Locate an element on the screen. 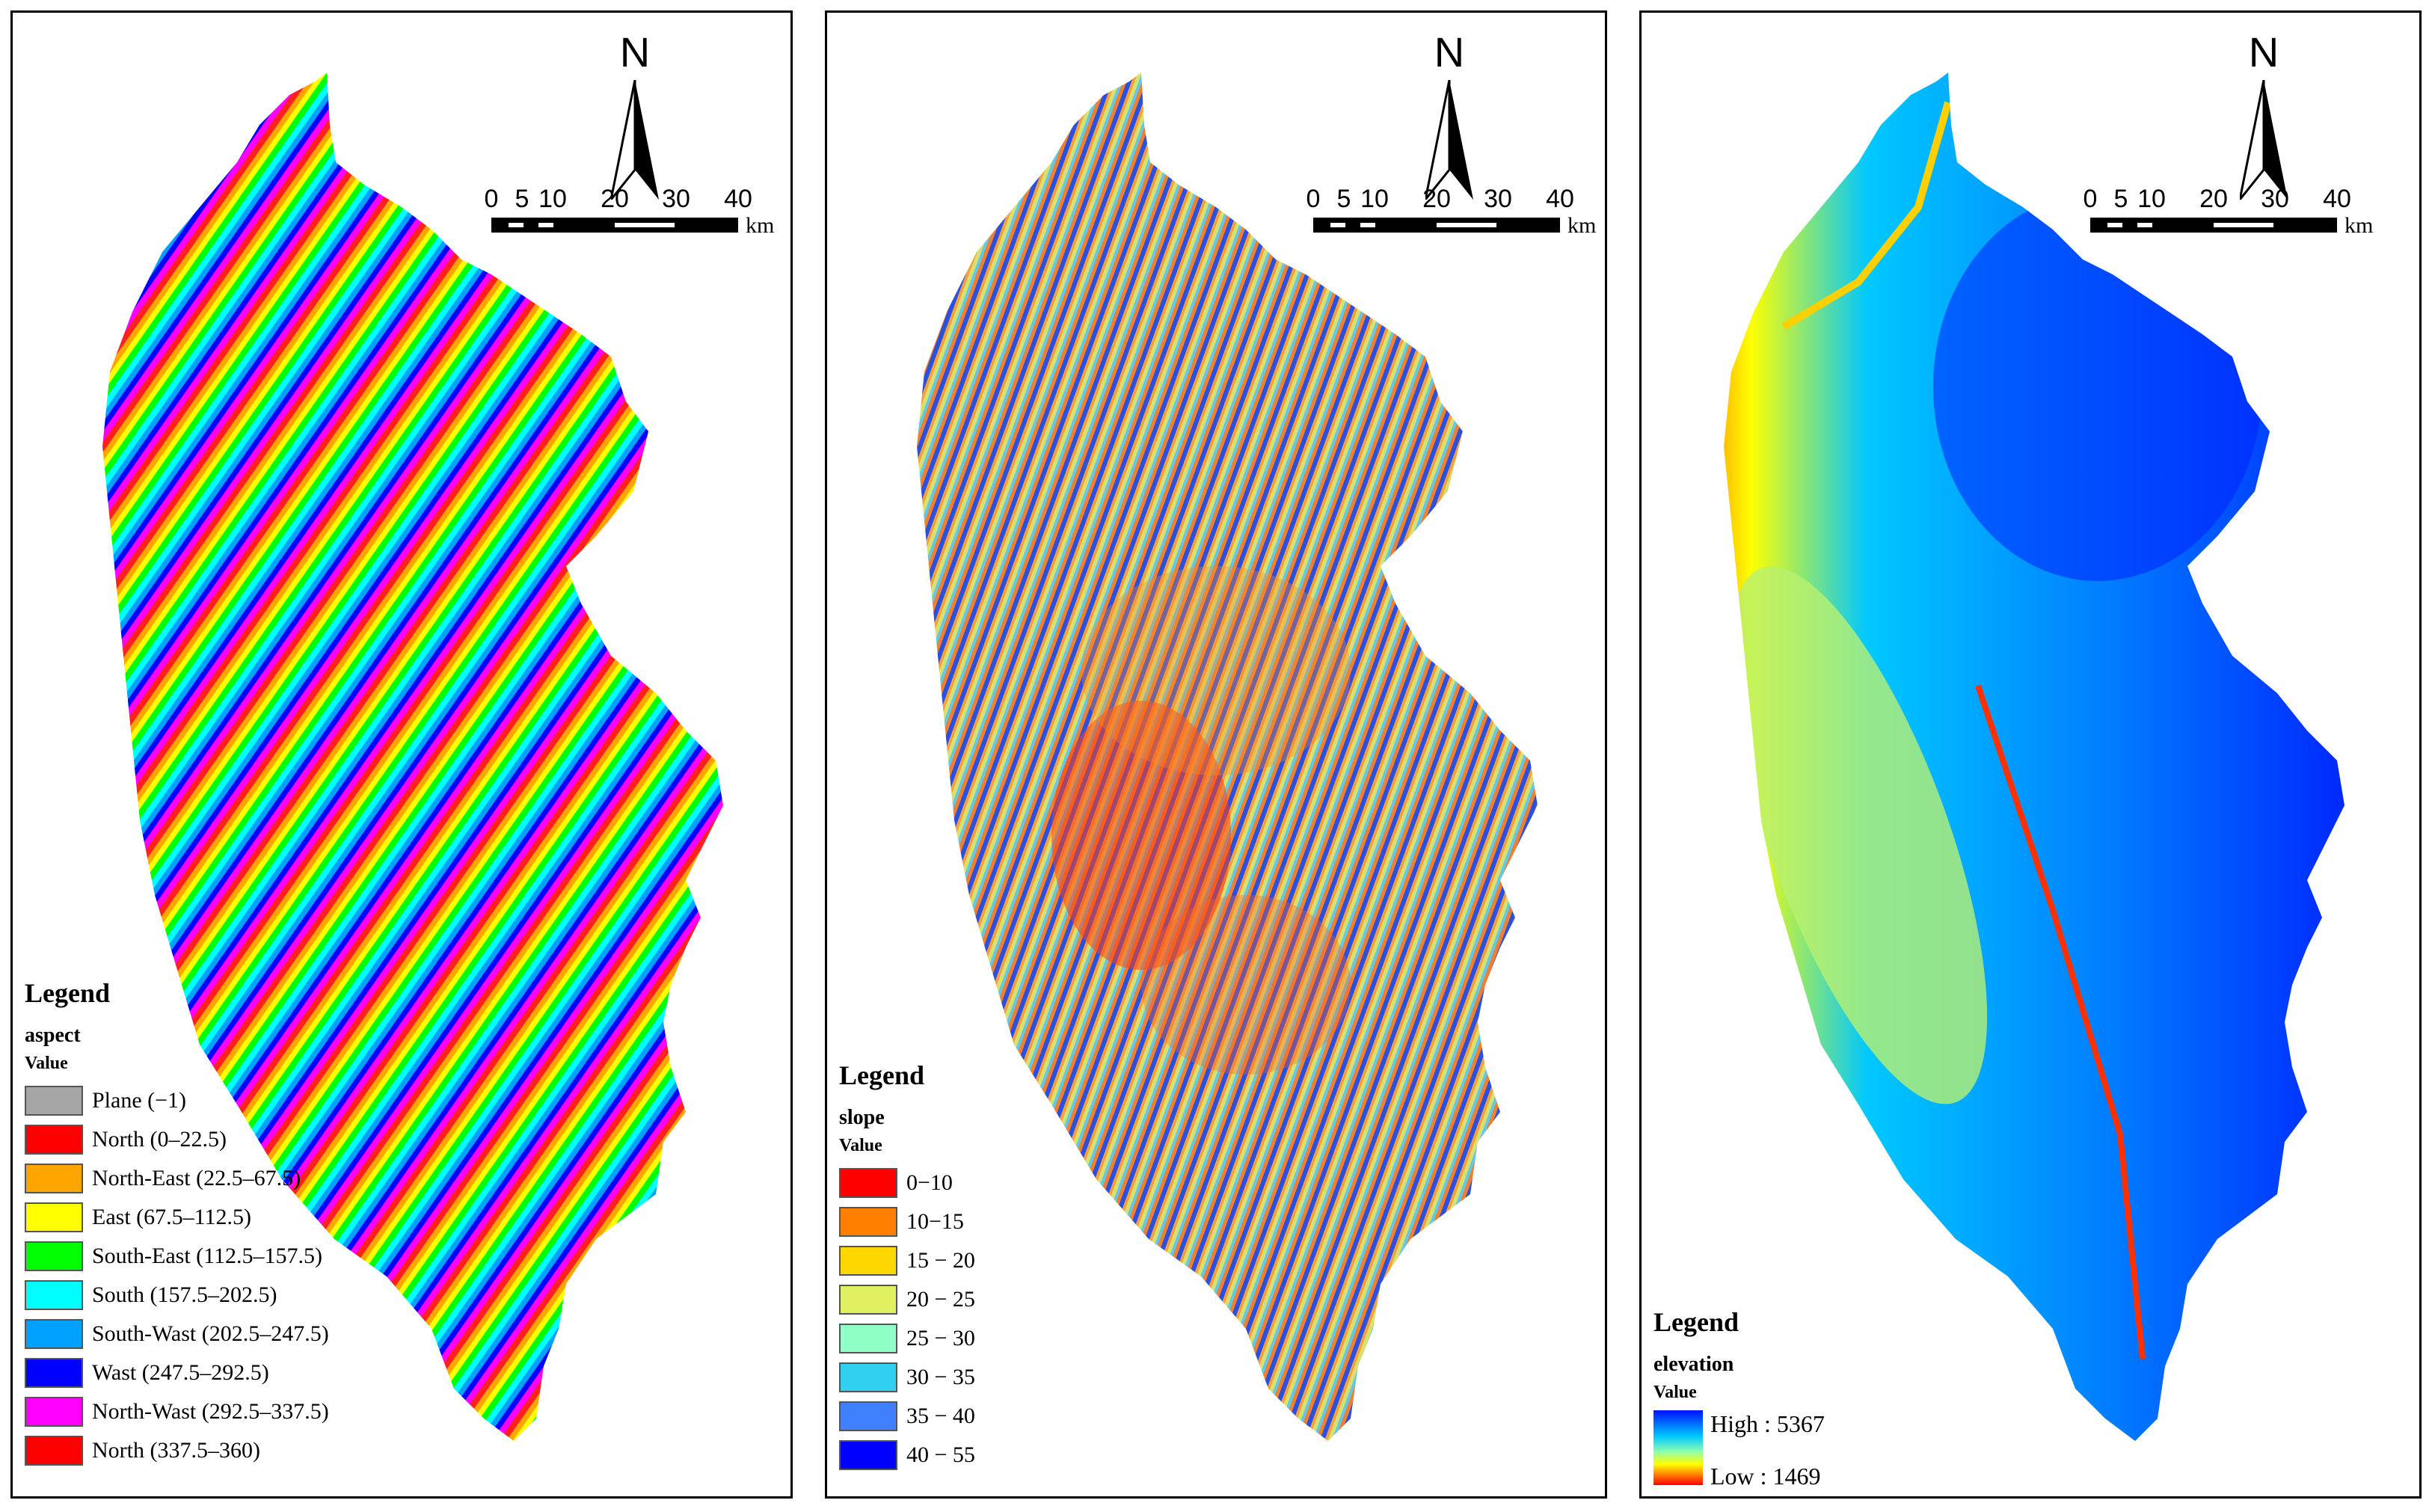 This screenshot has width=2432, height=1512. legend-item: Wast (247.5–292.5) is located at coordinates (177, 1372).